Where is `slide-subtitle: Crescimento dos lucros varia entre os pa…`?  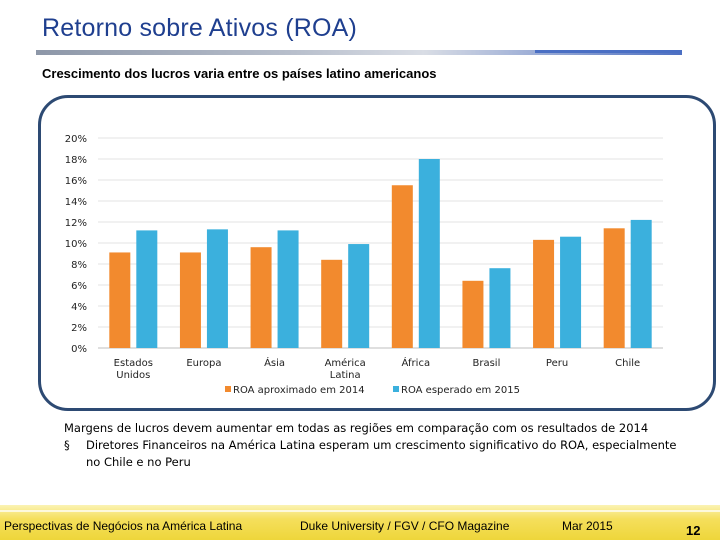
slide-subtitle: Crescimento dos lucros varia entre os pa… is located at coordinates (239, 73).